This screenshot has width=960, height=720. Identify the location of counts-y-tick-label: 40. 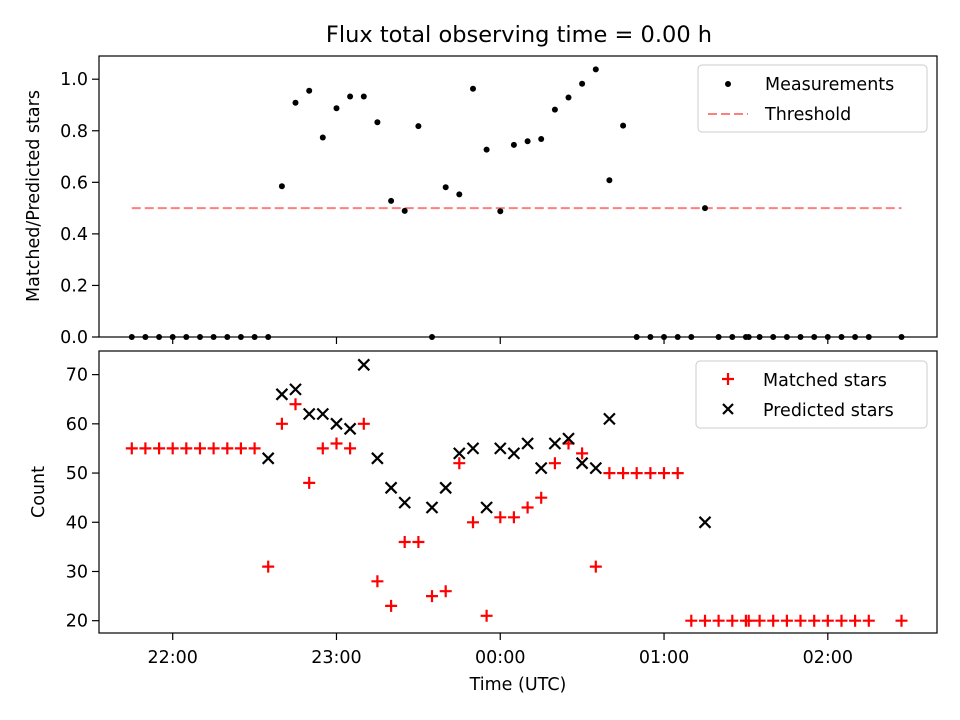
(77, 523).